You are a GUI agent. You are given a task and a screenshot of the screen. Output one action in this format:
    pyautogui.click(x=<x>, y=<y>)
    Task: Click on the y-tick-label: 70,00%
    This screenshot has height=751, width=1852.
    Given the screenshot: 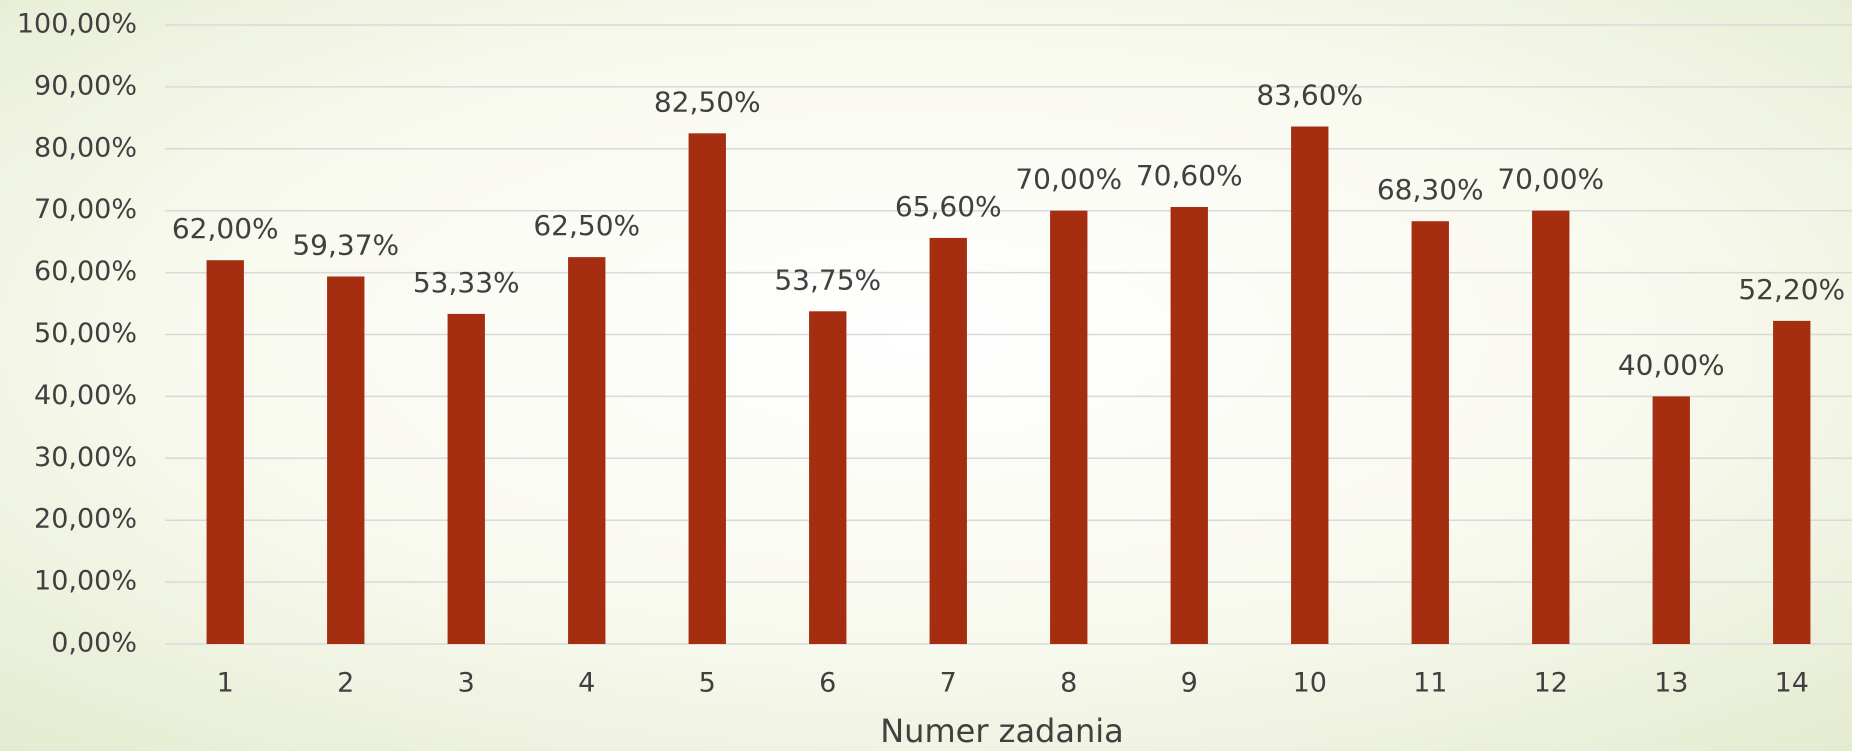 What is the action you would take?
    pyautogui.click(x=85, y=209)
    